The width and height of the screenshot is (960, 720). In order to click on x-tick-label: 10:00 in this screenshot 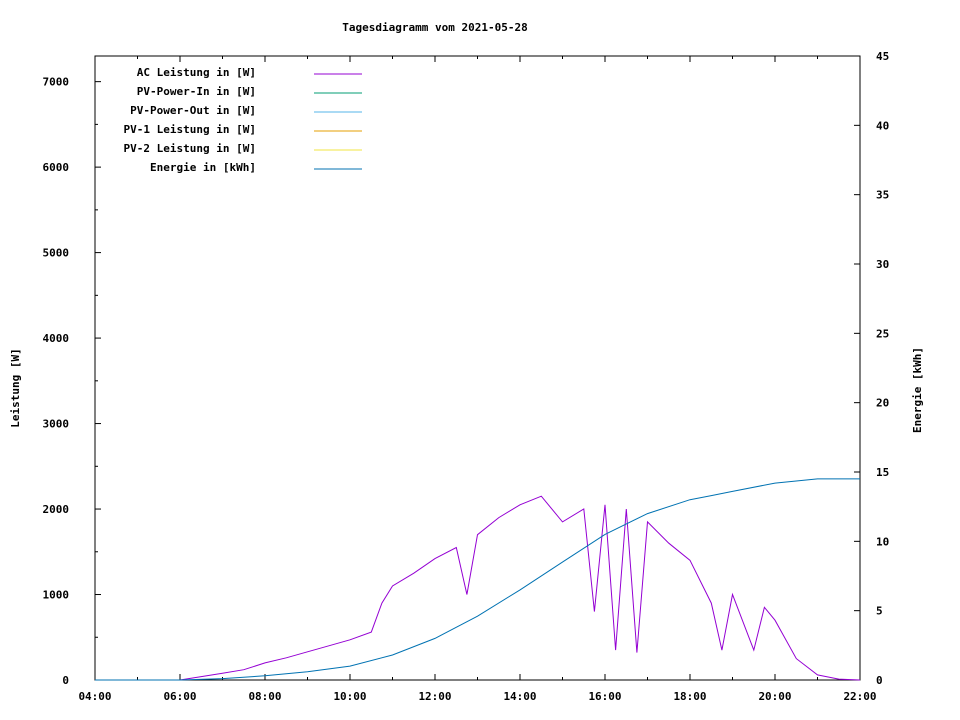, I will do `click(349, 696)`.